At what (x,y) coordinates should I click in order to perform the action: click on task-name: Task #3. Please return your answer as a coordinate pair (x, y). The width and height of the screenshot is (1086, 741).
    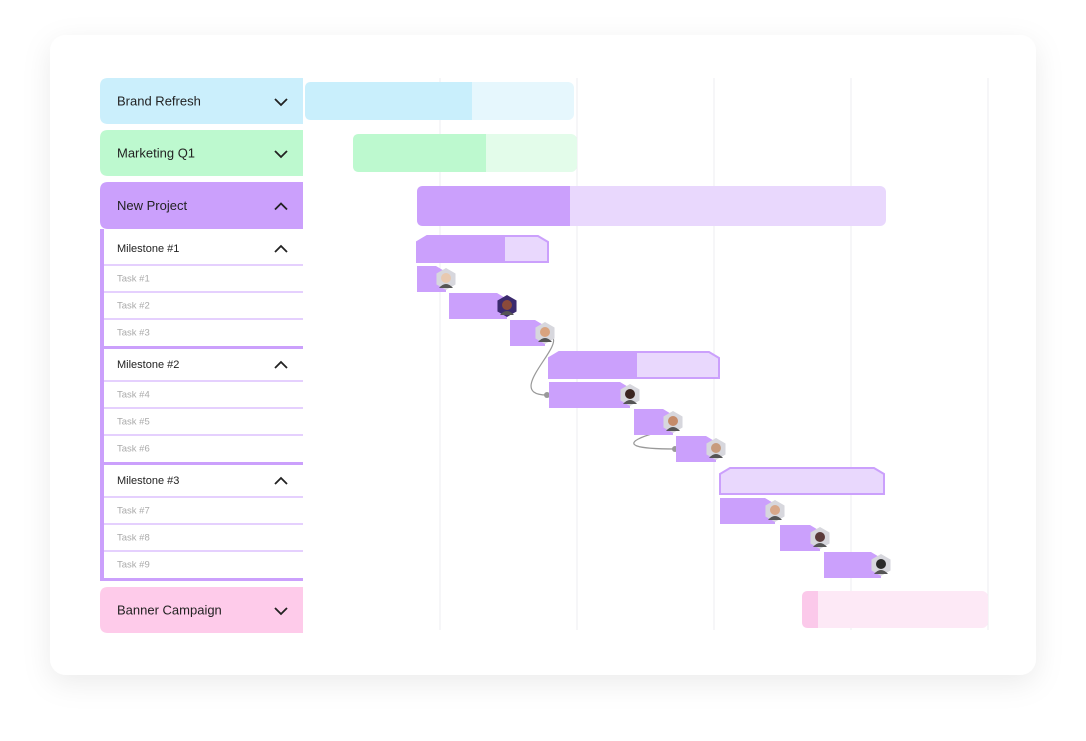
    Looking at the image, I should click on (133, 333).